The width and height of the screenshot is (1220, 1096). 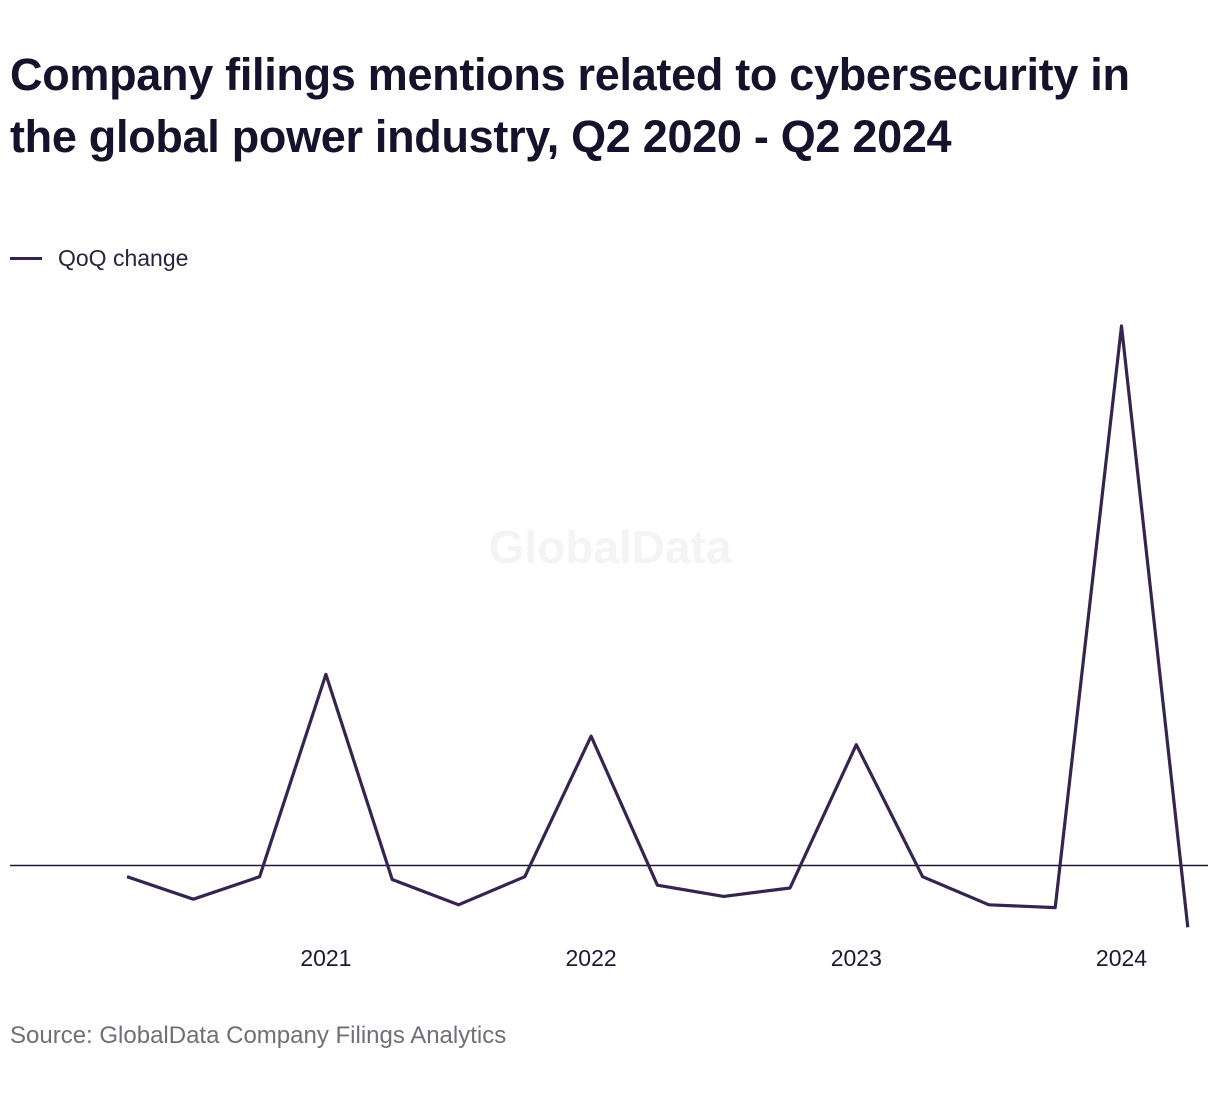 What do you see at coordinates (26, 258) in the screenshot?
I see `legend-swatch` at bounding box center [26, 258].